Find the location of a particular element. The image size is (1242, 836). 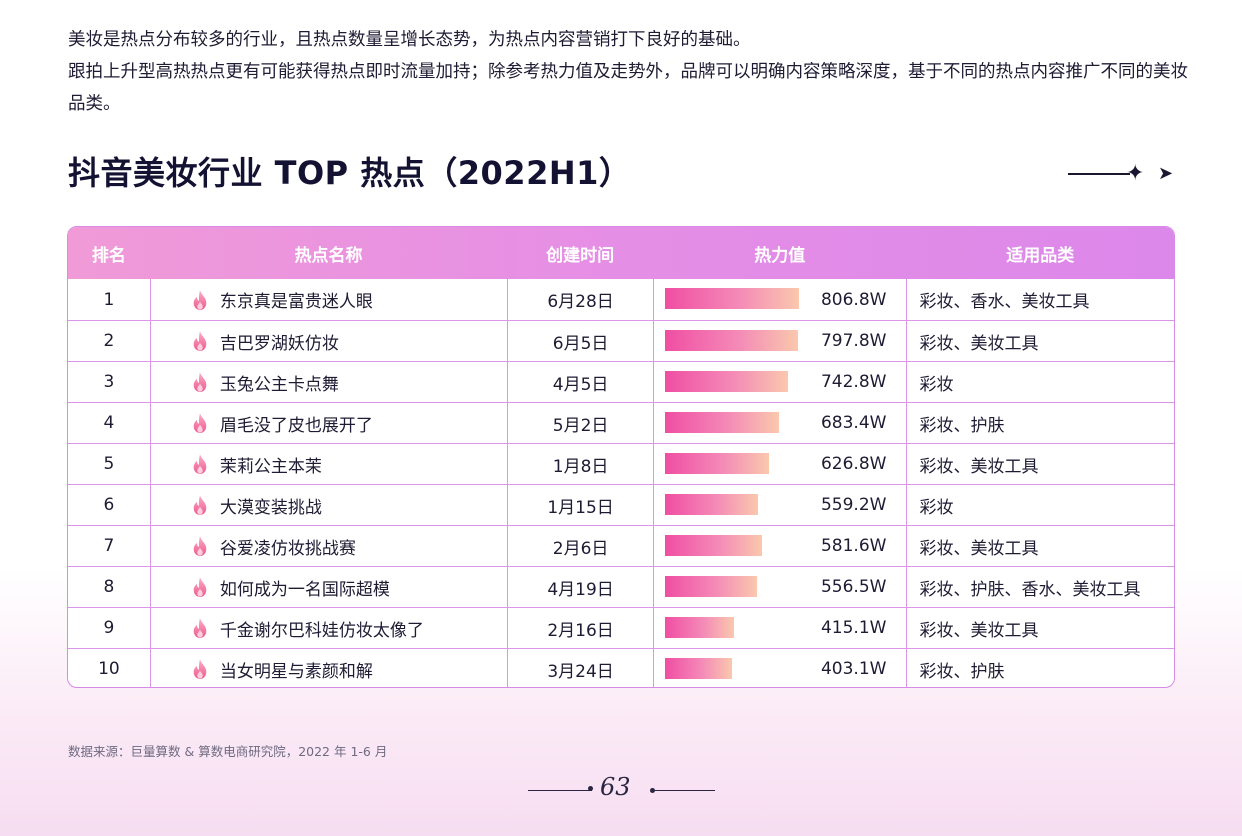

header-rank: 排名 is located at coordinates (108, 255).